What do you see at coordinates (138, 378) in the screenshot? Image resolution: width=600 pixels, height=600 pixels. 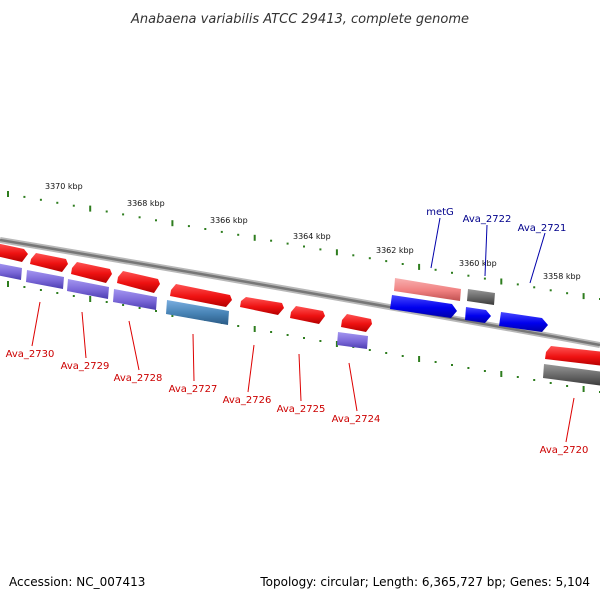 I see `gene-label-ava-2728: Ava_2728` at bounding box center [138, 378].